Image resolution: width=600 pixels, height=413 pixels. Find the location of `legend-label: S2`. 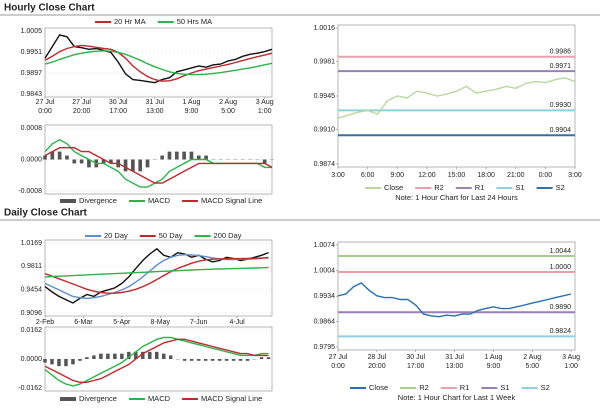

legend-label: S2 is located at coordinates (545, 387).